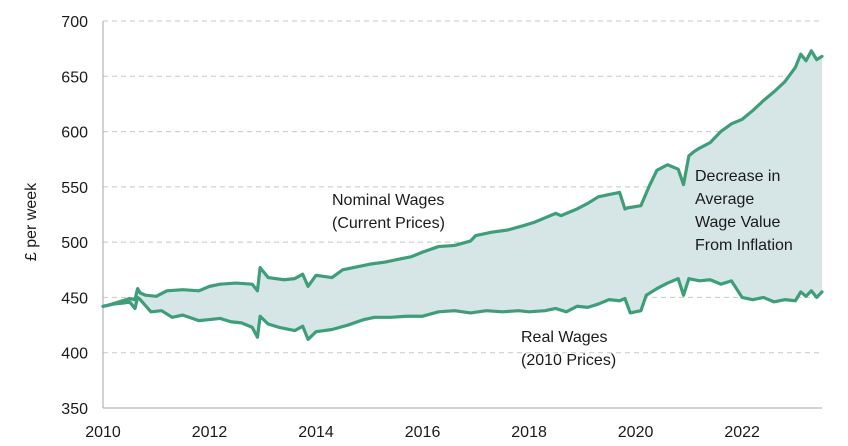 The image size is (848, 446). I want to click on annotation-gap-line-3: Wage Value, so click(737, 222).